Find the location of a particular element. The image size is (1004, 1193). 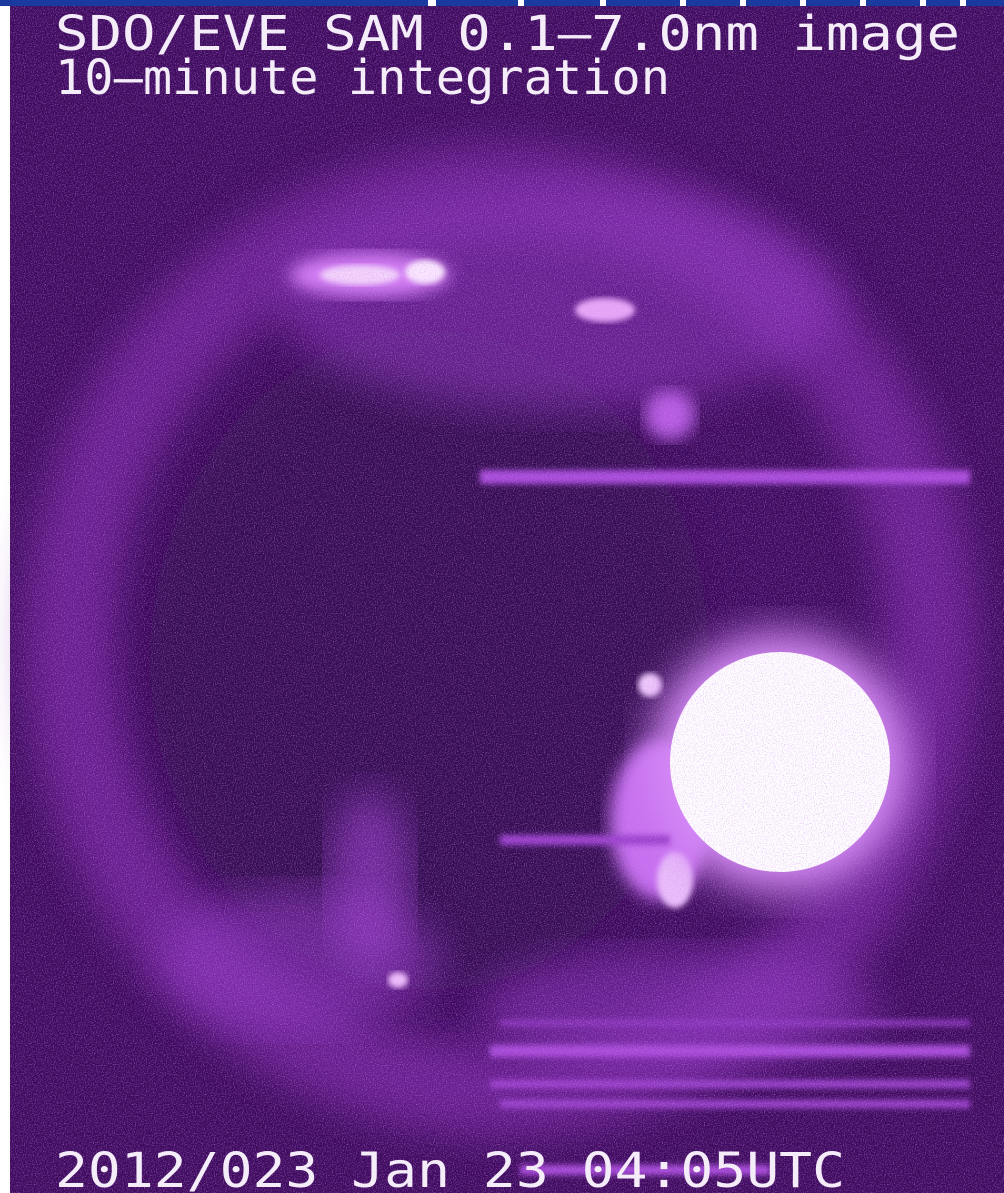

title: SDO/EVE SAM 0.1—7.0nm image is located at coordinates (507, 34).